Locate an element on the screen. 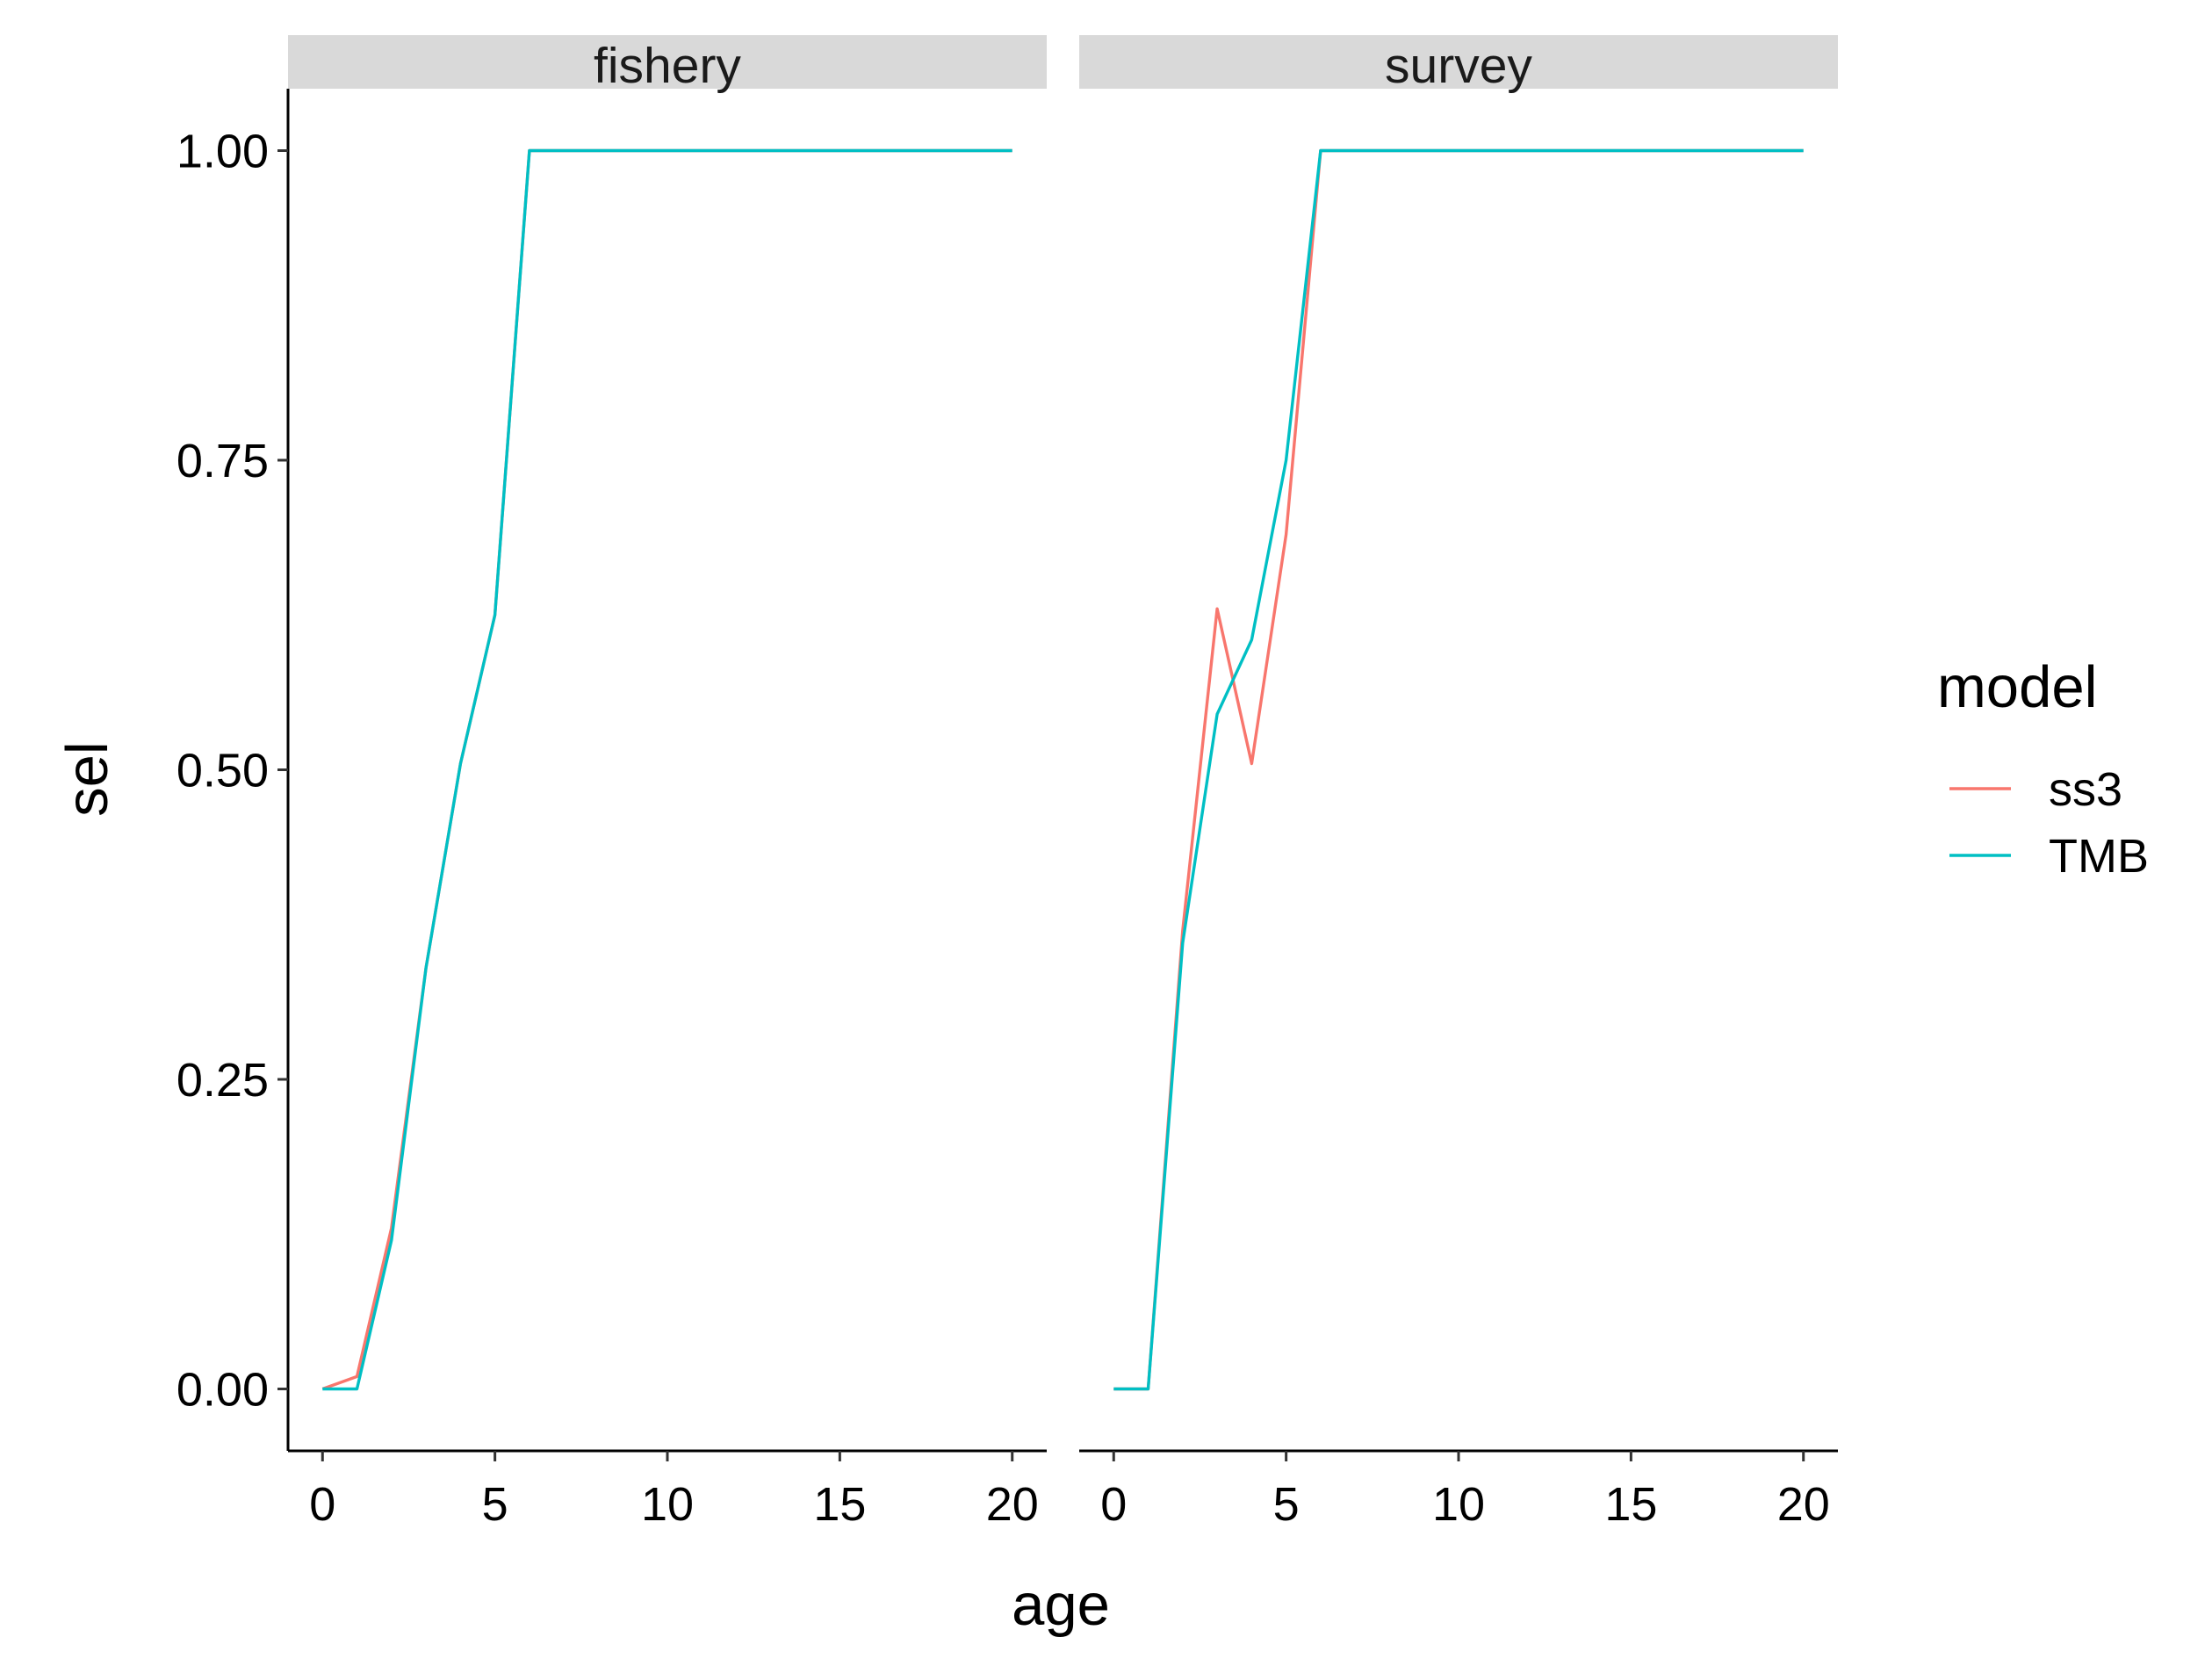 The image size is (2212, 1659). y-tick-label: 0.25 is located at coordinates (223, 1080).